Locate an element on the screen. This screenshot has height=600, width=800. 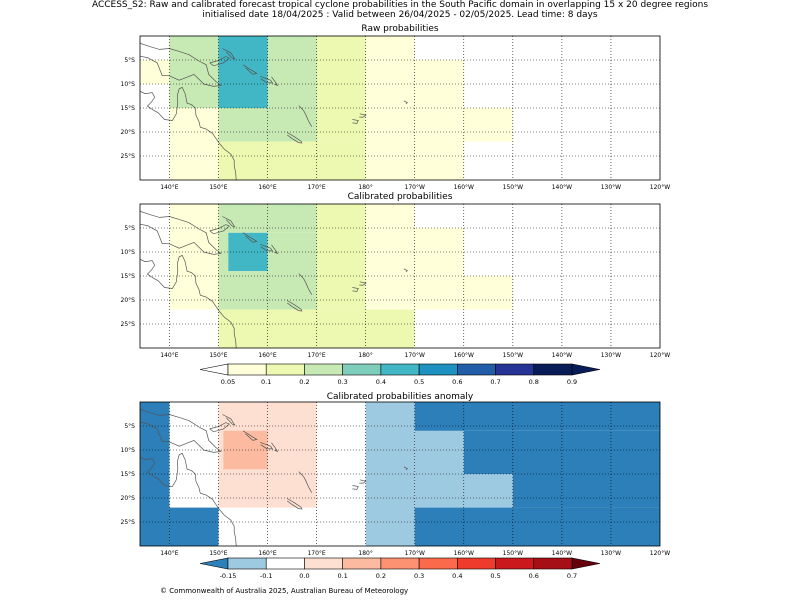
panel-title-raw: Raw probabilities is located at coordinates (400, 29).